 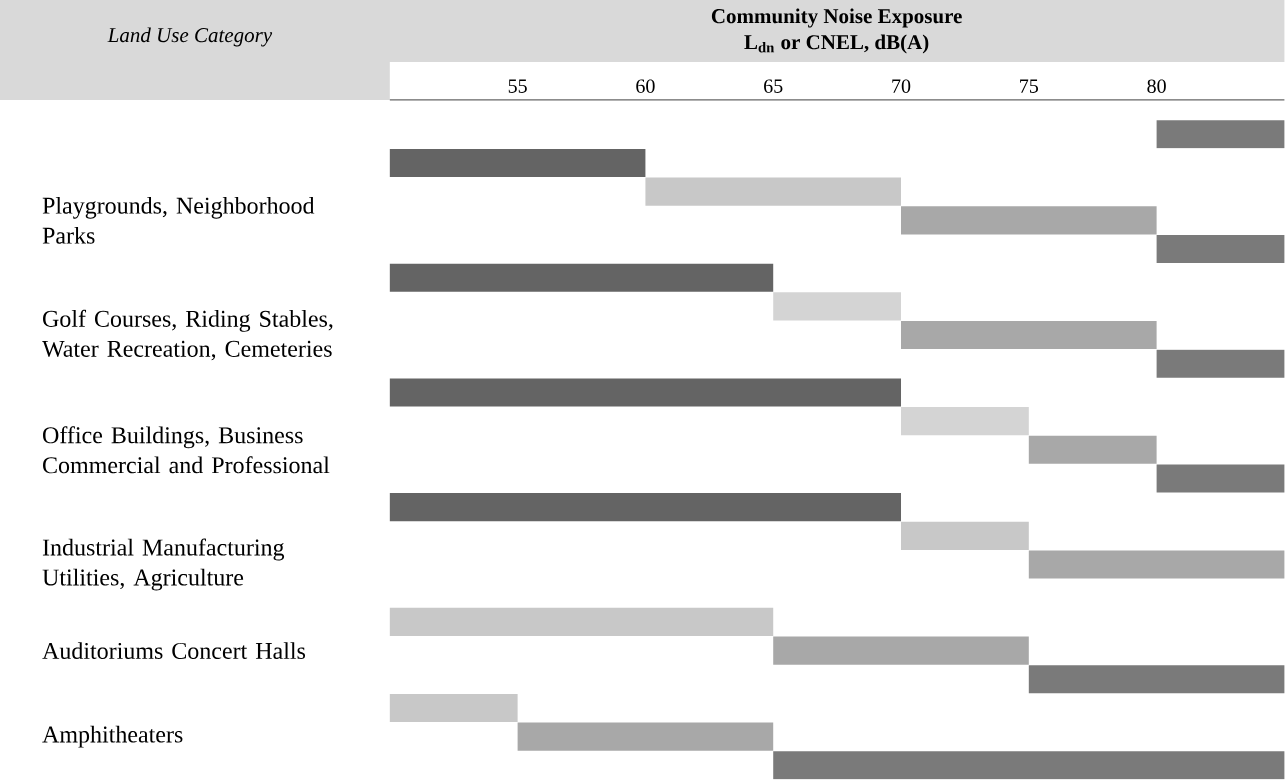 What do you see at coordinates (1156, 86) in the screenshot?
I see `x-tick-label: 80` at bounding box center [1156, 86].